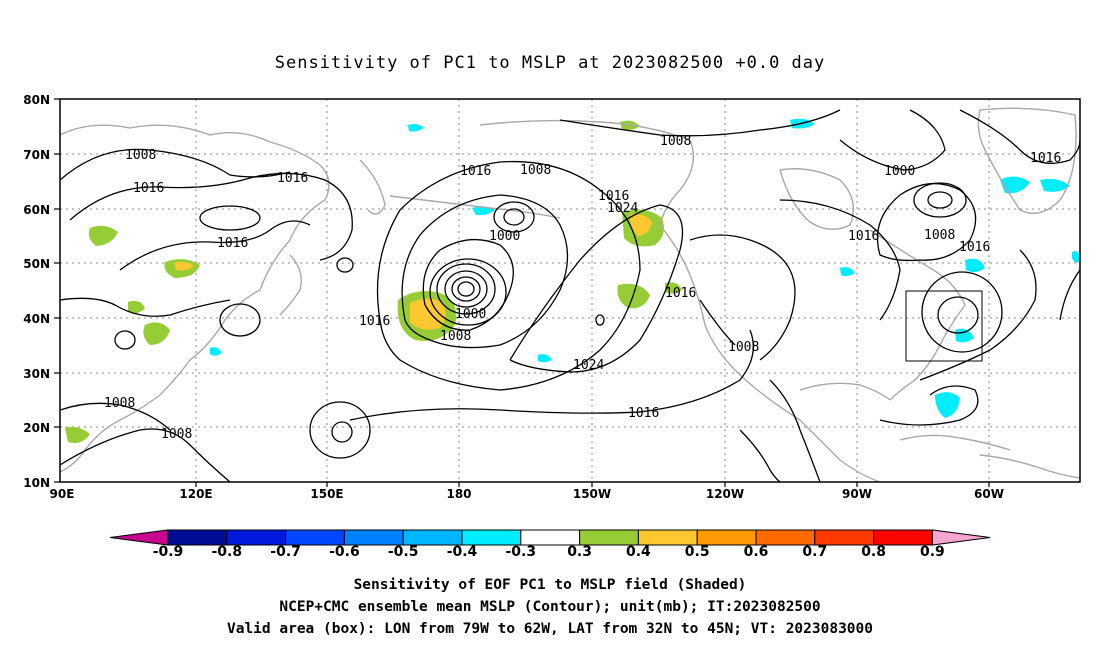 The width and height of the screenshot is (1100, 650). Describe the element at coordinates (475, 207) in the screenshot. I see `coastline-aleutians` at that location.